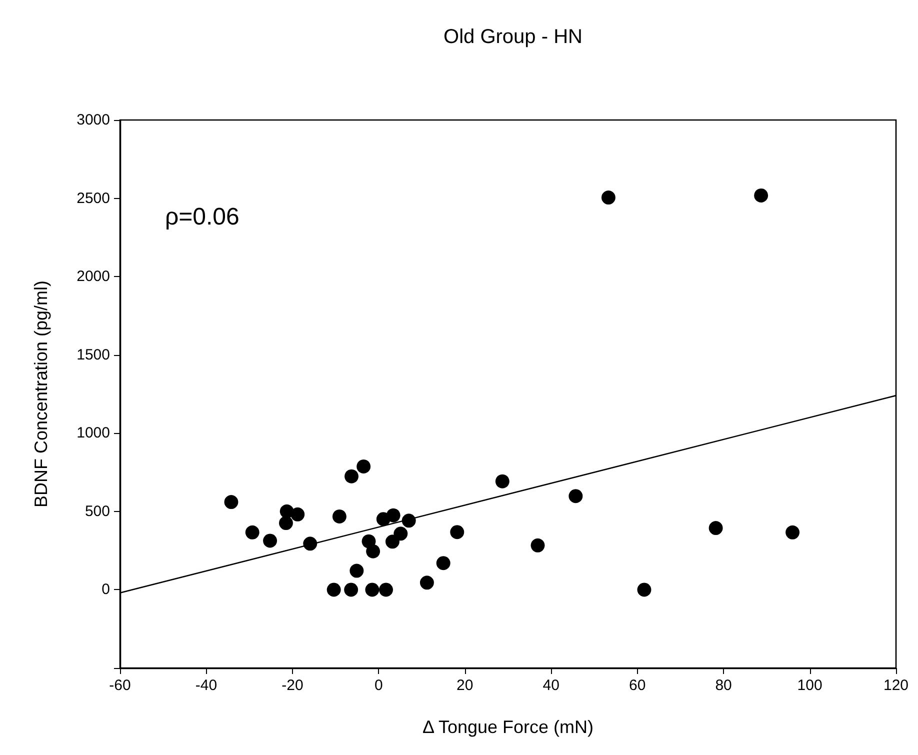 This screenshot has height=755, width=918. Describe the element at coordinates (97, 511) in the screenshot. I see `y-tick-label: 500` at that location.